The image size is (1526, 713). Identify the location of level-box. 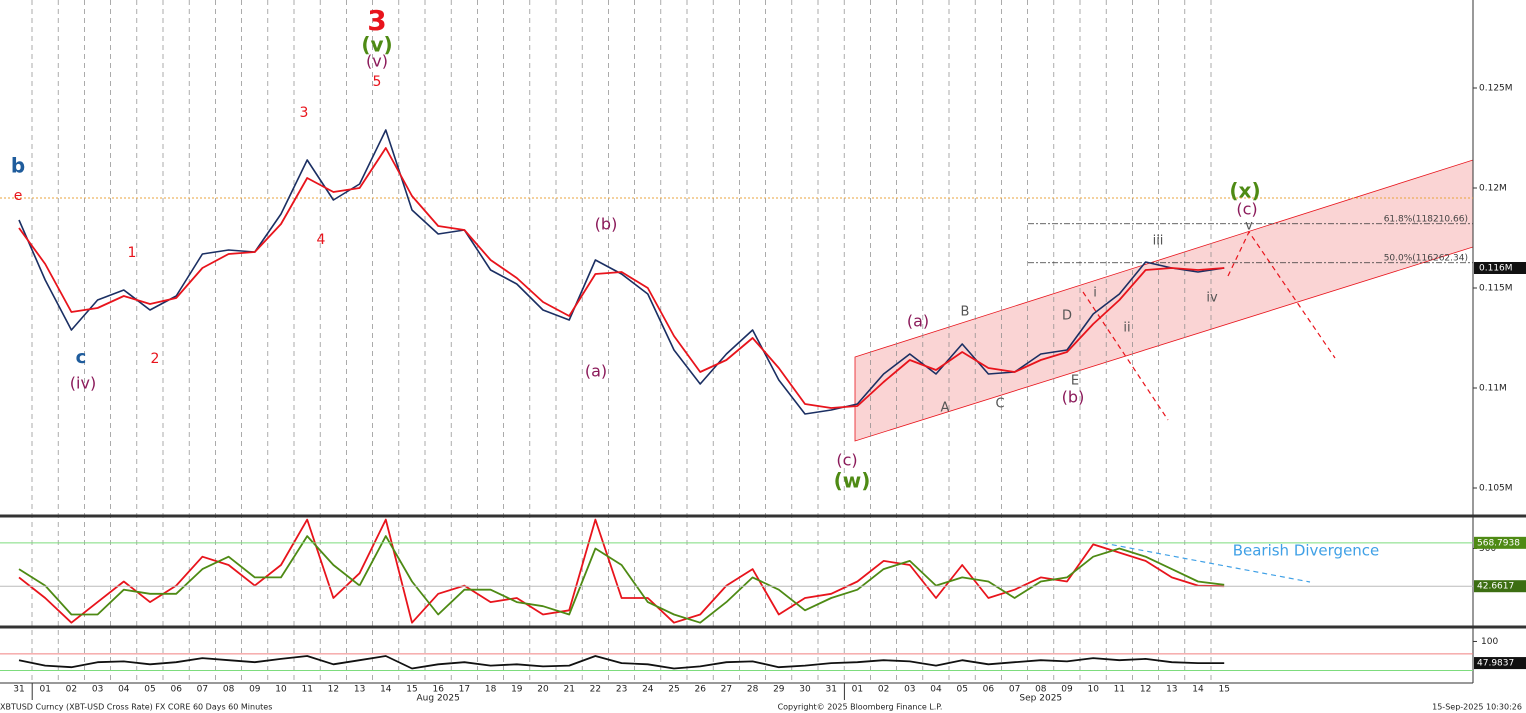
(1500, 542).